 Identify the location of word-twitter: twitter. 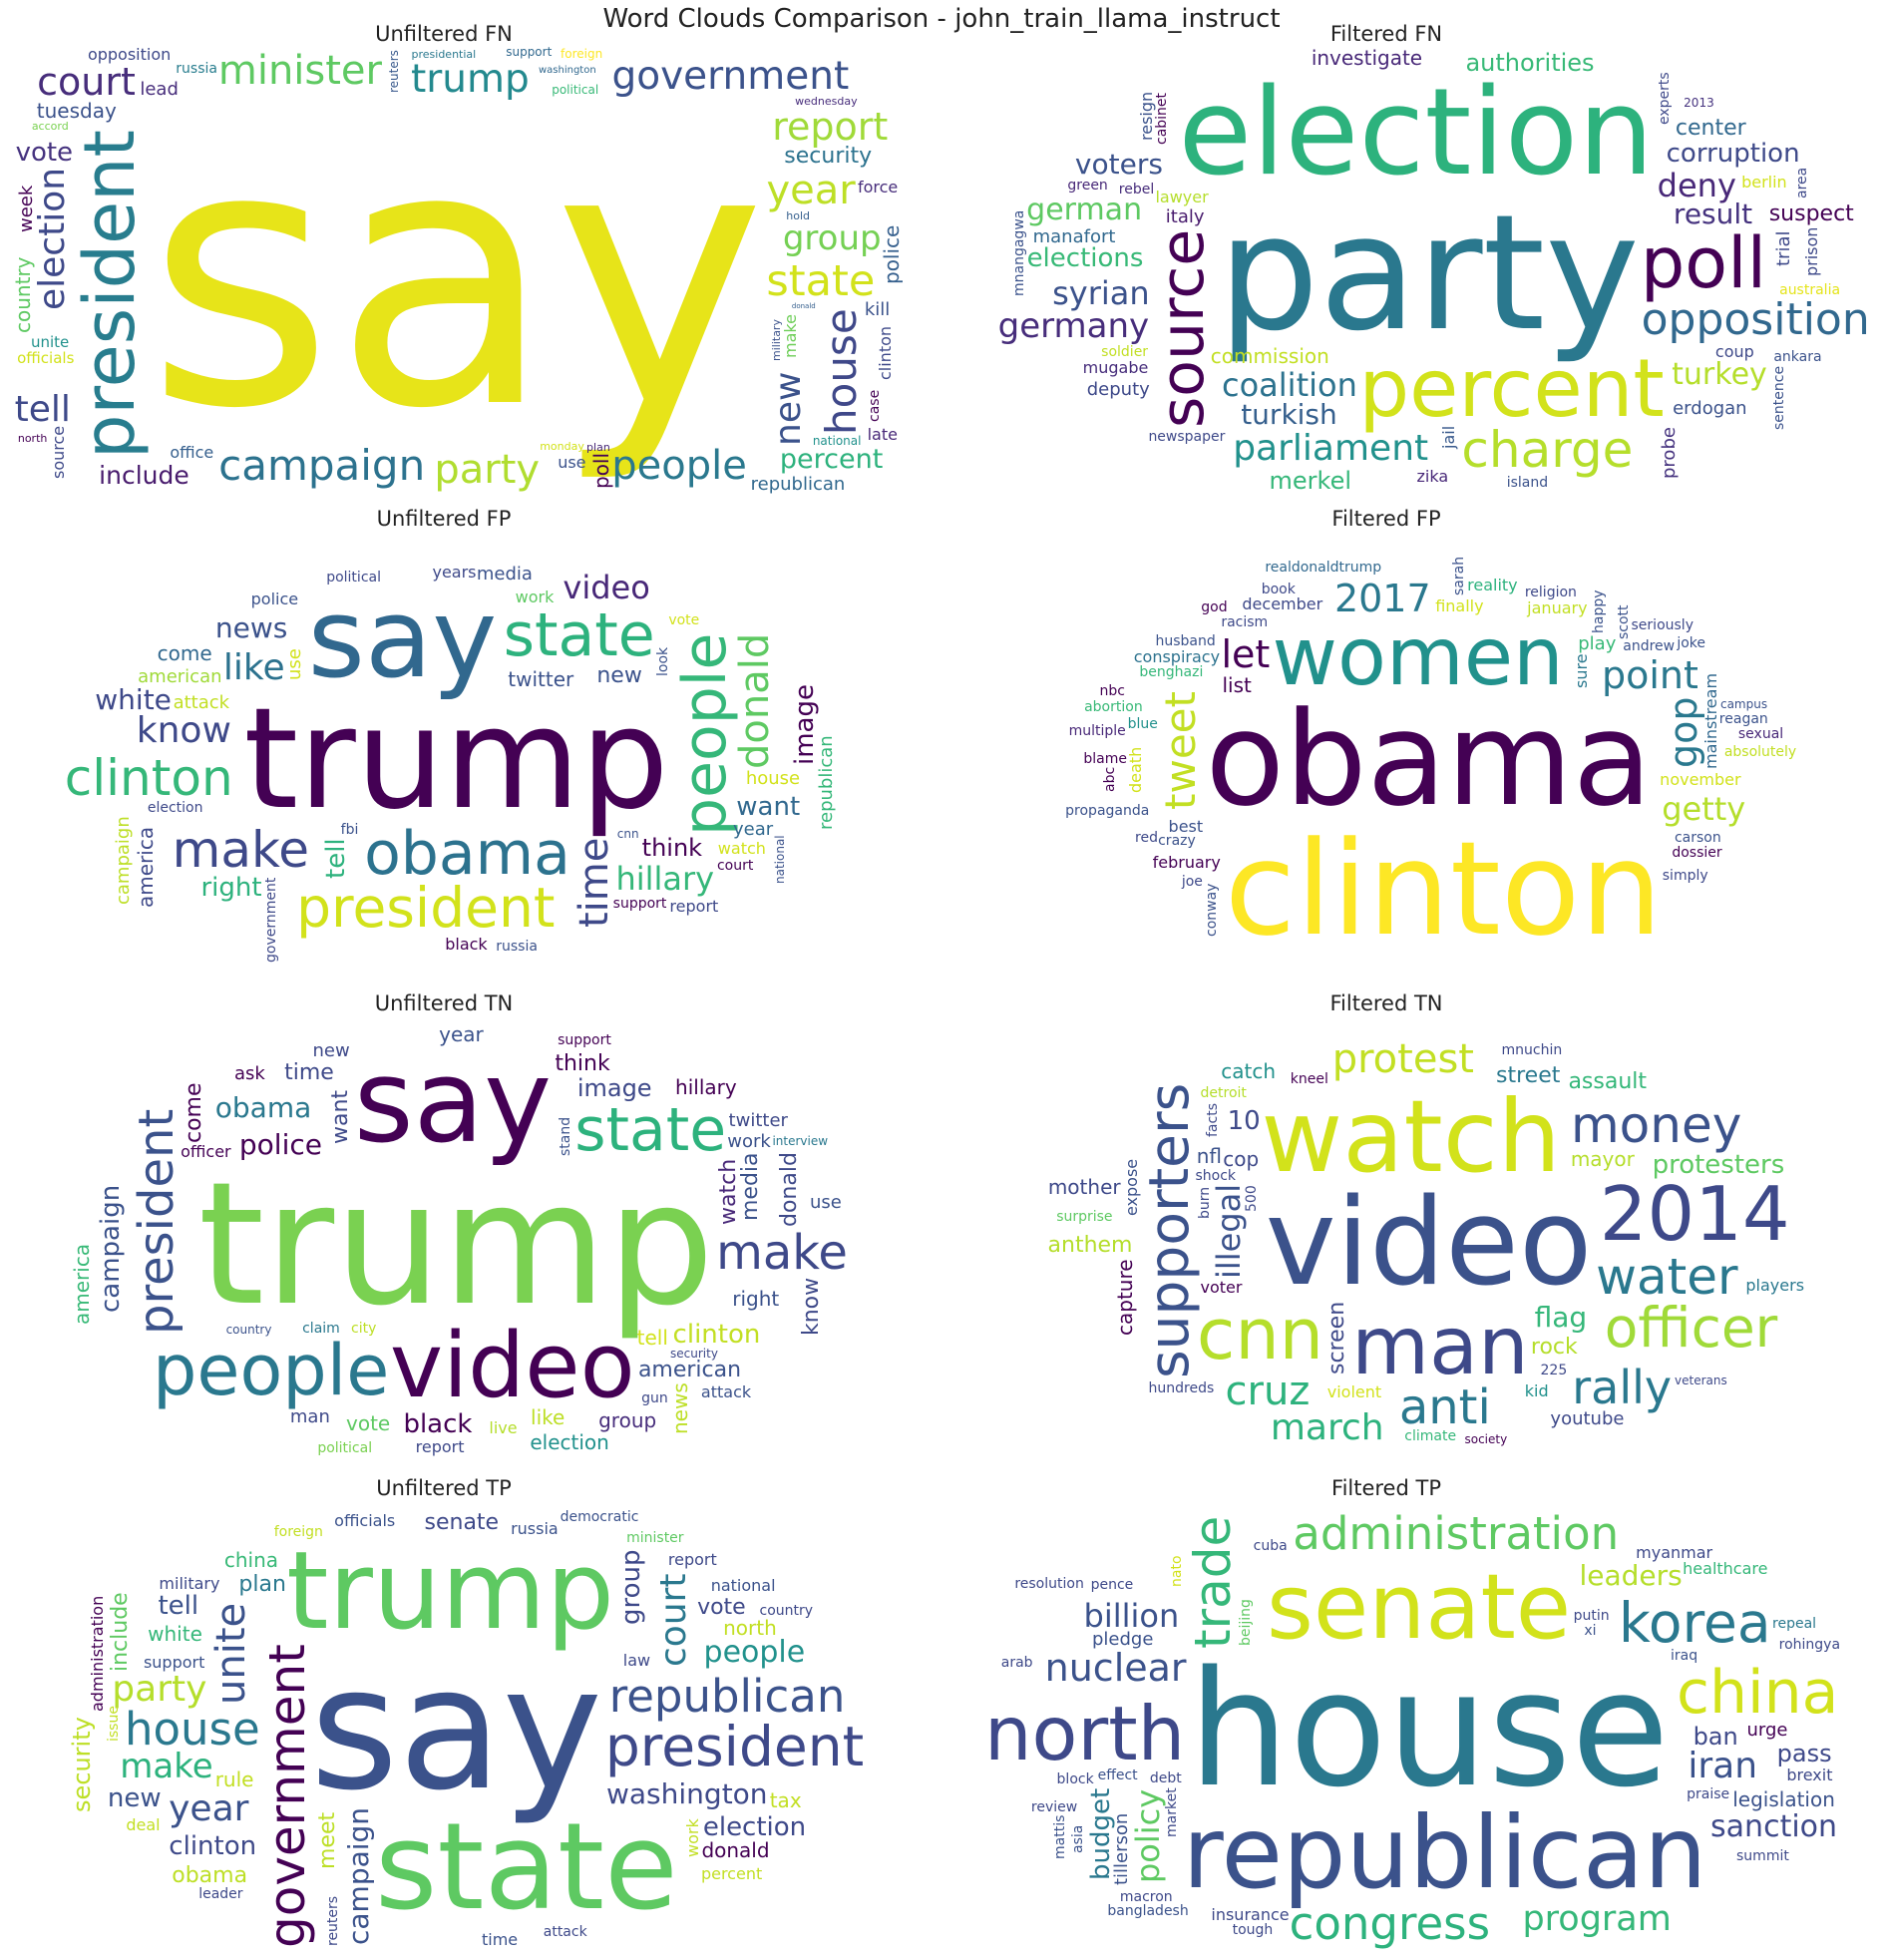
(541, 678).